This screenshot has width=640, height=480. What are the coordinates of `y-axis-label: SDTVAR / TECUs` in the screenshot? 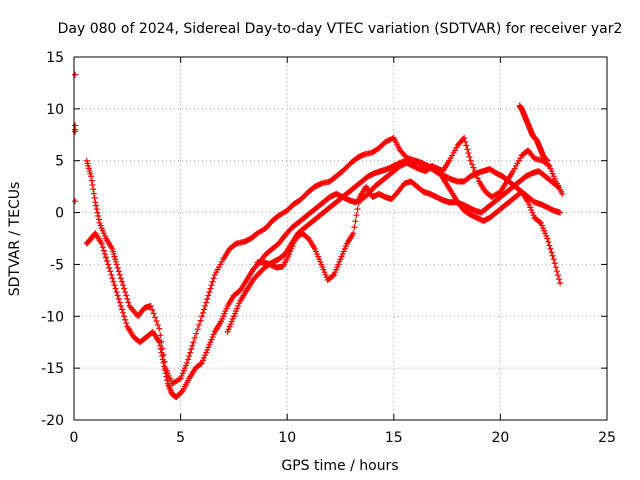 It's located at (15, 239).